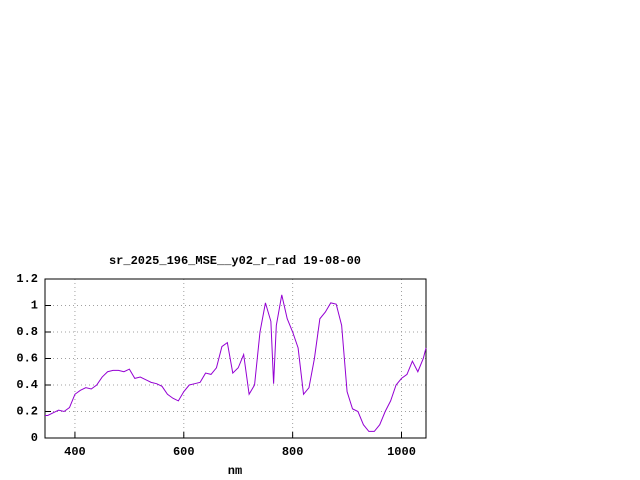  What do you see at coordinates (293, 452) in the screenshot?
I see `x-tick-label: 800` at bounding box center [293, 452].